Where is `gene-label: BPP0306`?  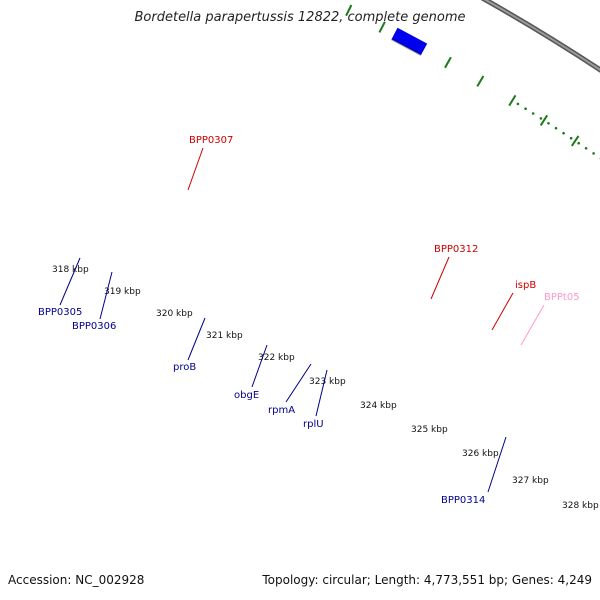 gene-label: BPP0306 is located at coordinates (94, 326).